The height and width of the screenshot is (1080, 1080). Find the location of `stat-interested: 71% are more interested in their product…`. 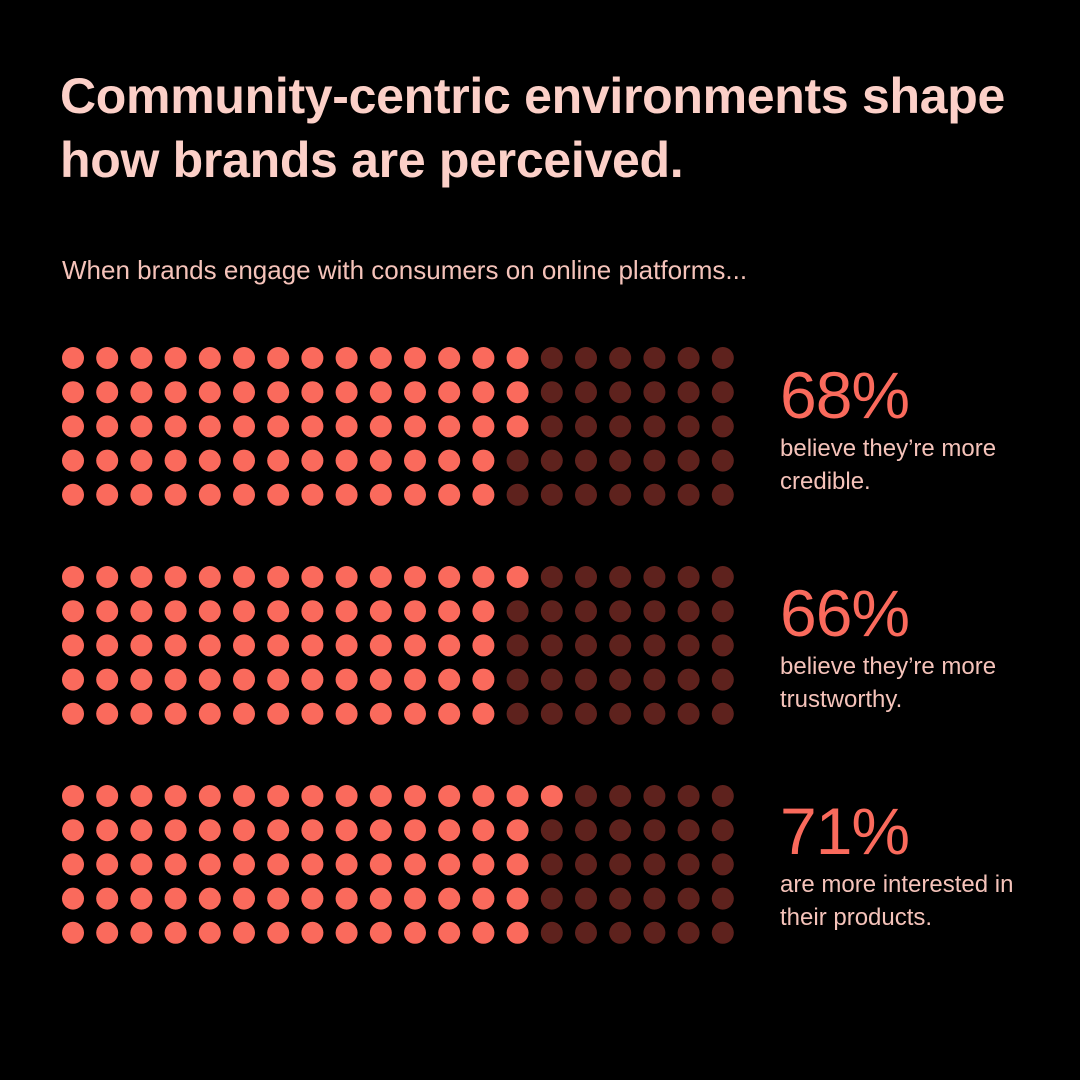

stat-interested: 71% are more interested in their product… is located at coordinates (920, 865).